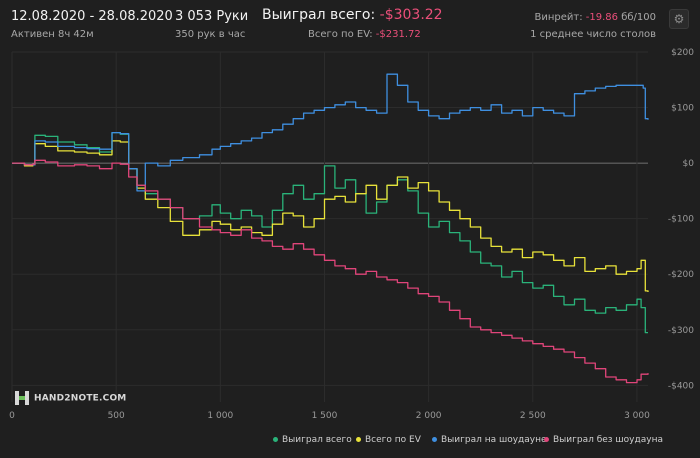 Image resolution: width=700 pixels, height=458 pixels. I want to click on legend-label: Всего по EV, so click(393, 440).